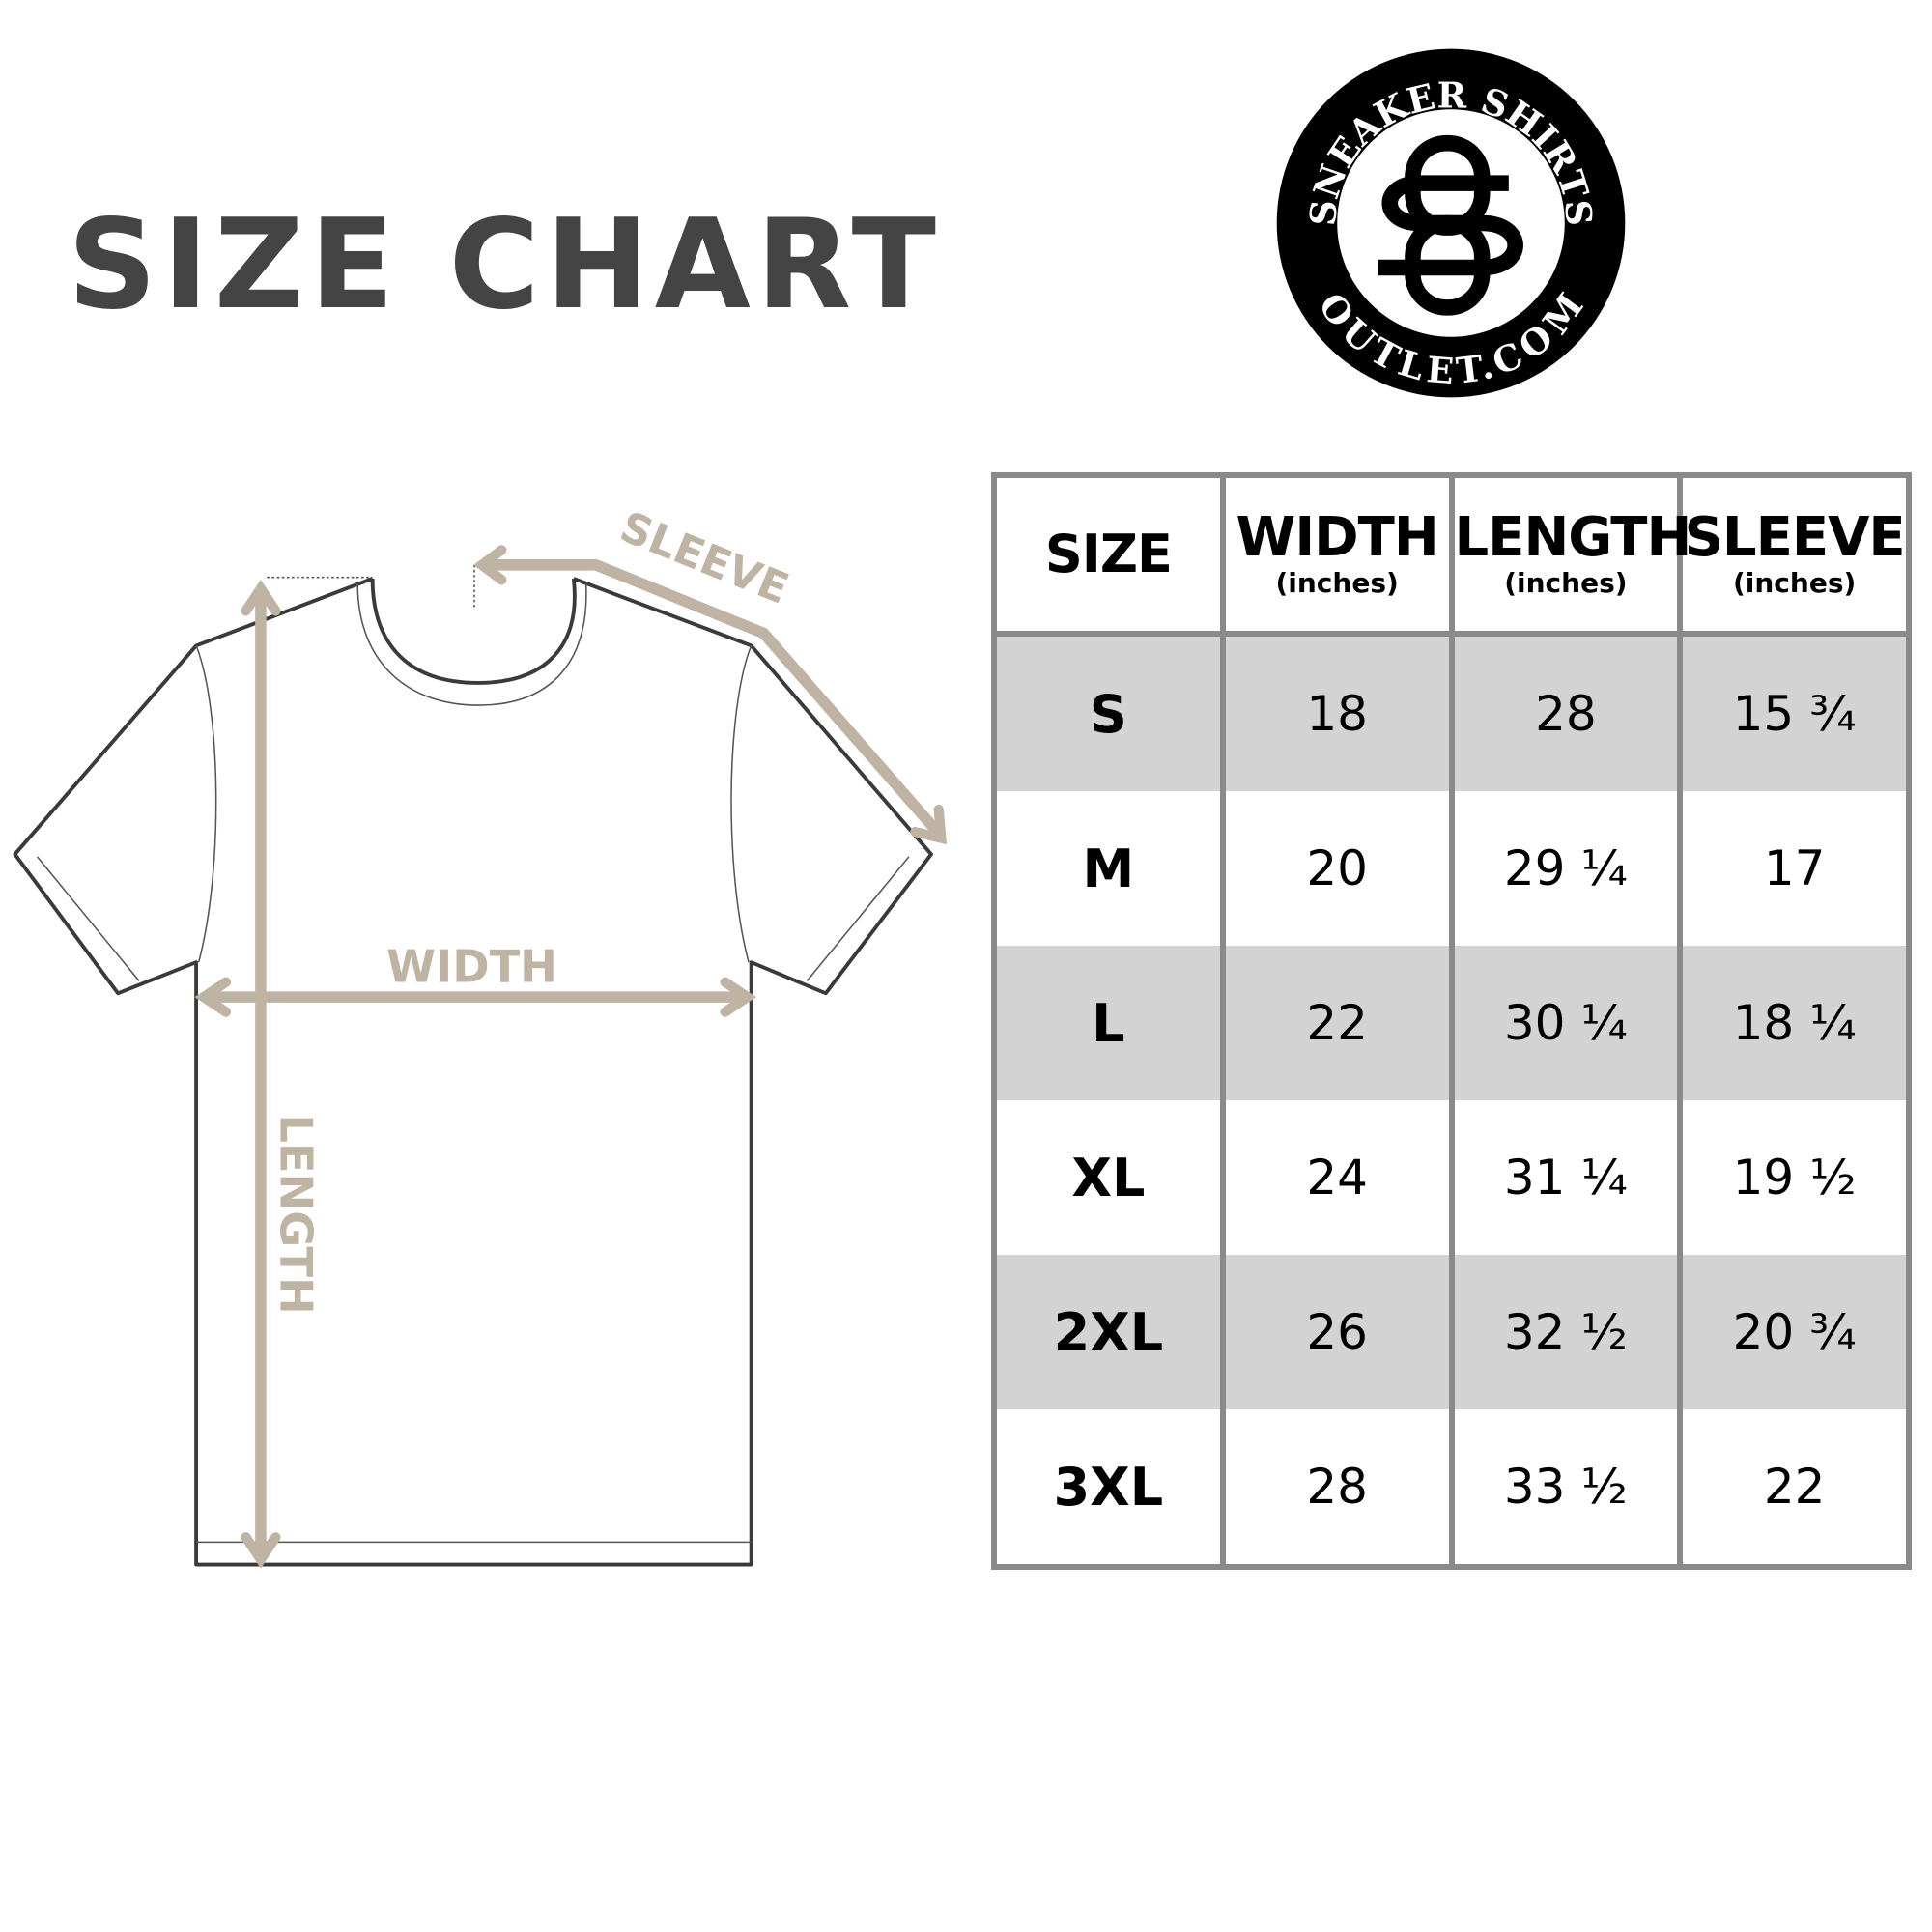 The height and width of the screenshot is (1932, 1932). I want to click on width-cell: 28, so click(1337, 1488).